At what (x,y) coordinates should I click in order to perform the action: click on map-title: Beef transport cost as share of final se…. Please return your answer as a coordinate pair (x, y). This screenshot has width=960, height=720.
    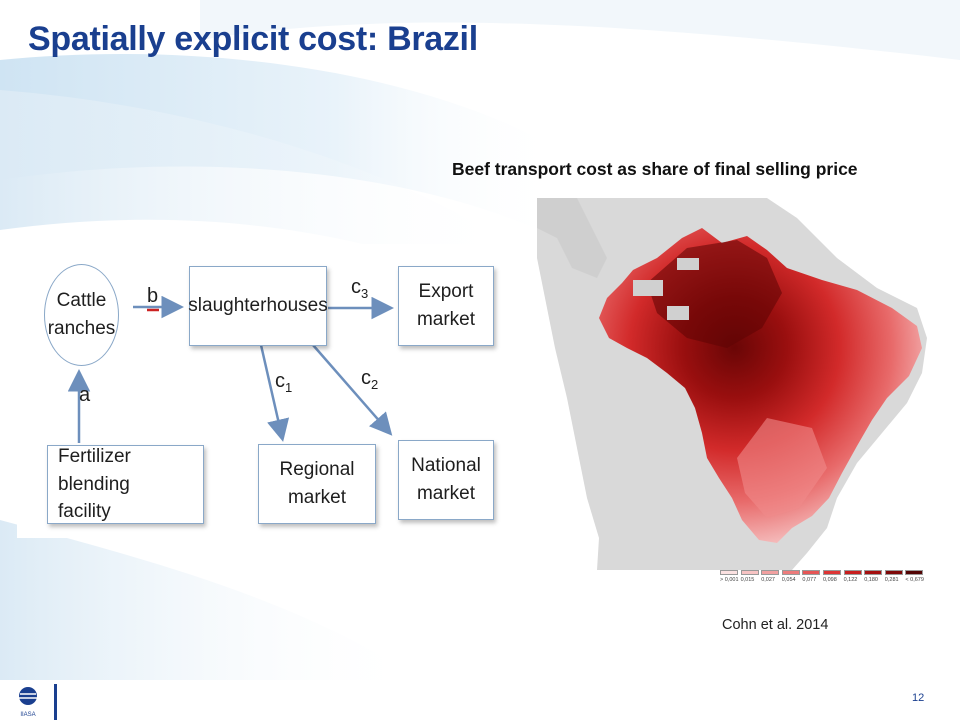
    Looking at the image, I should click on (655, 169).